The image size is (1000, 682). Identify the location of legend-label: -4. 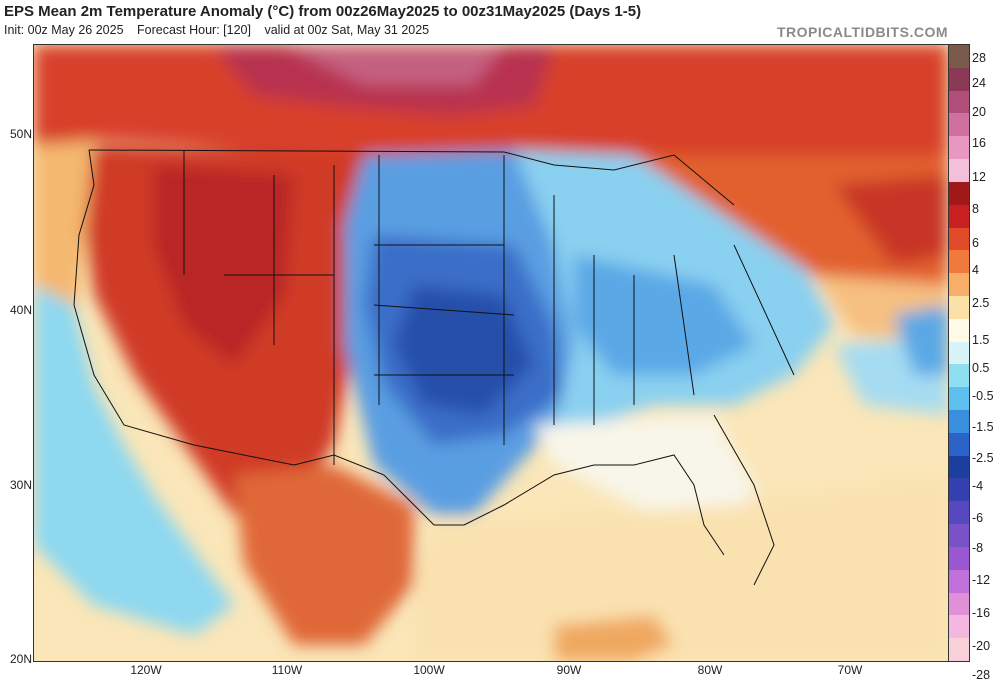
(978, 486).